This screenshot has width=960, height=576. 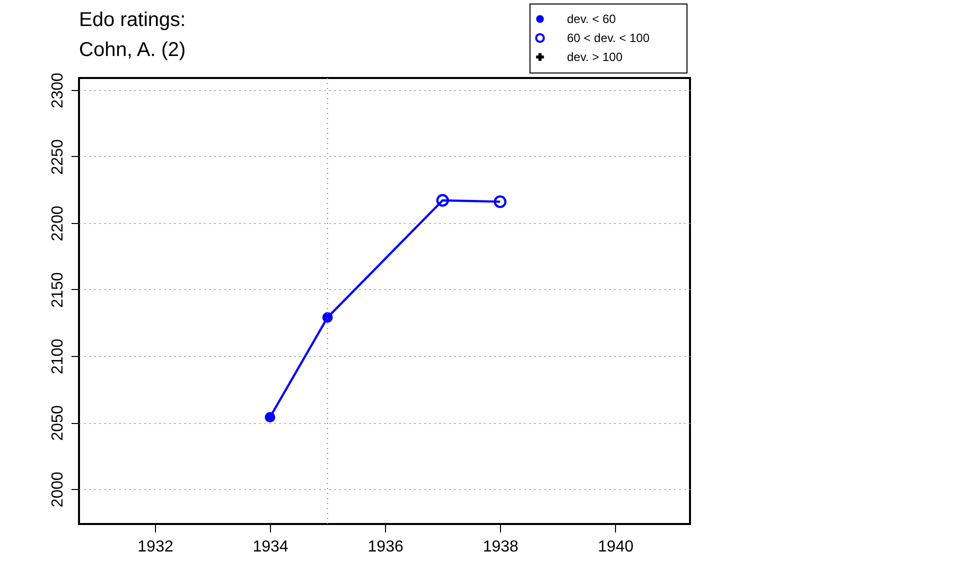 What do you see at coordinates (386, 547) in the screenshot?
I see `x-tick-label: 1936` at bounding box center [386, 547].